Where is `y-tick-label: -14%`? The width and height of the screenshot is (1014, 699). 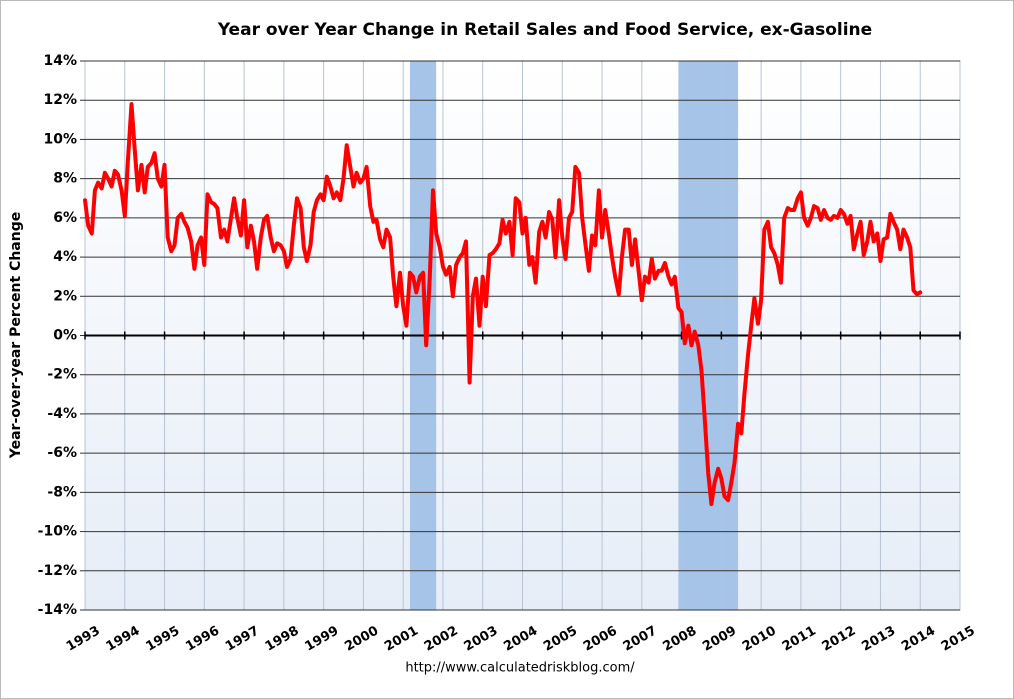 y-tick-label: -14% is located at coordinates (57, 610).